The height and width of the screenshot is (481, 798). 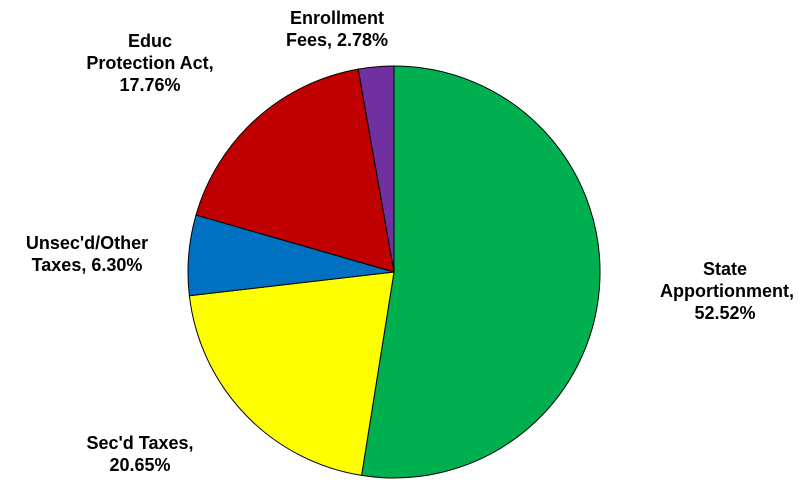 What do you see at coordinates (150, 63) in the screenshot?
I see `label-educ-protection-act: Educ Protection Act, 17.76%` at bounding box center [150, 63].